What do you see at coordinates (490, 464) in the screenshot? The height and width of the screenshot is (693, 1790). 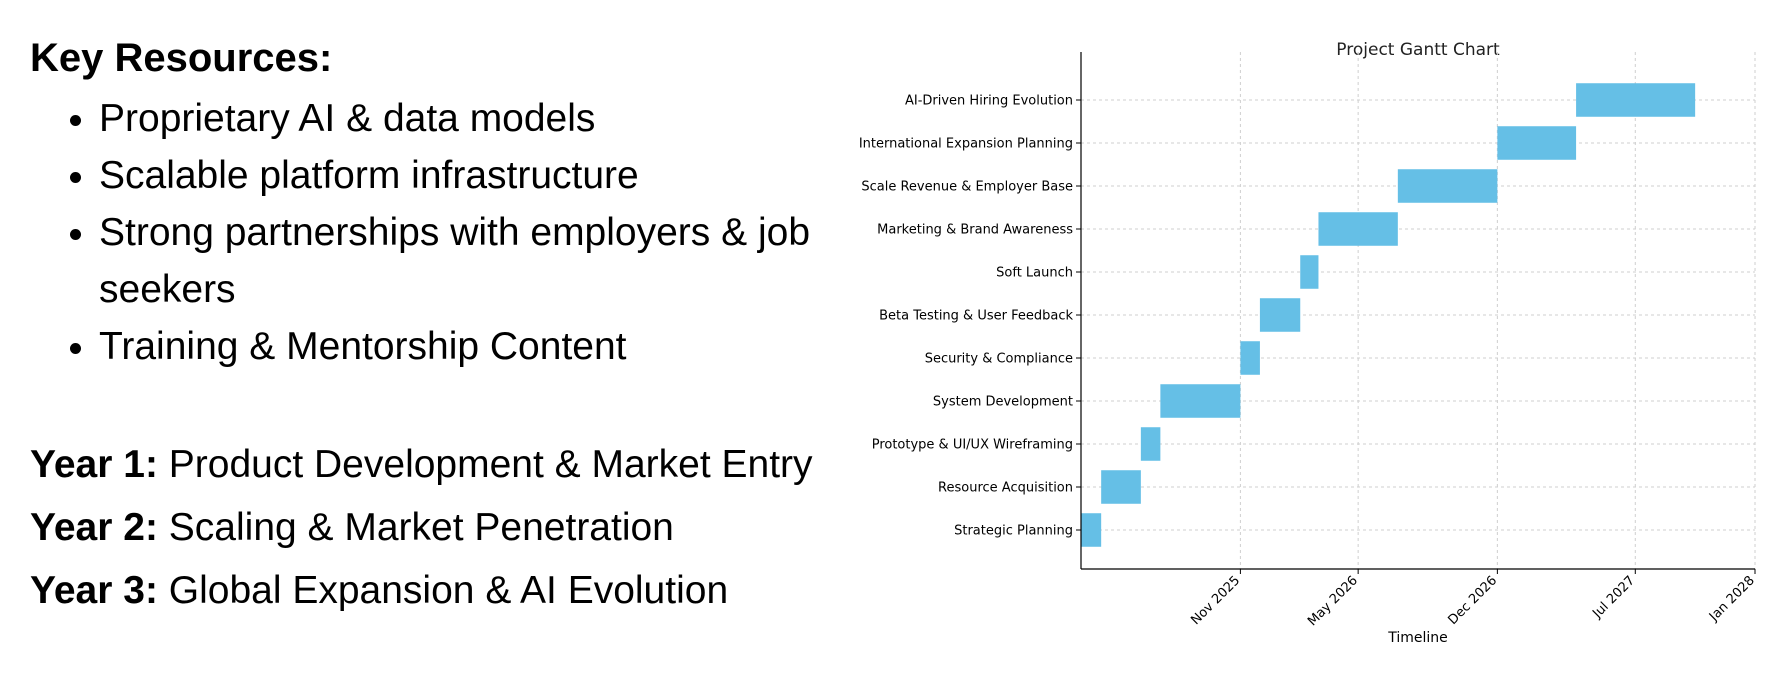 I see `year-text: Product Development & Market Entry` at bounding box center [490, 464].